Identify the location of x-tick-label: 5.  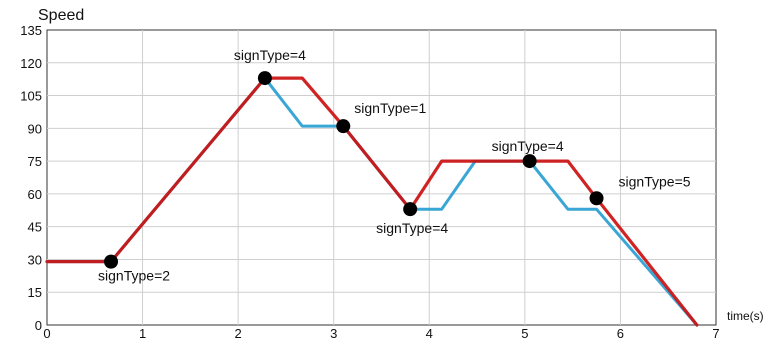
(524, 333).